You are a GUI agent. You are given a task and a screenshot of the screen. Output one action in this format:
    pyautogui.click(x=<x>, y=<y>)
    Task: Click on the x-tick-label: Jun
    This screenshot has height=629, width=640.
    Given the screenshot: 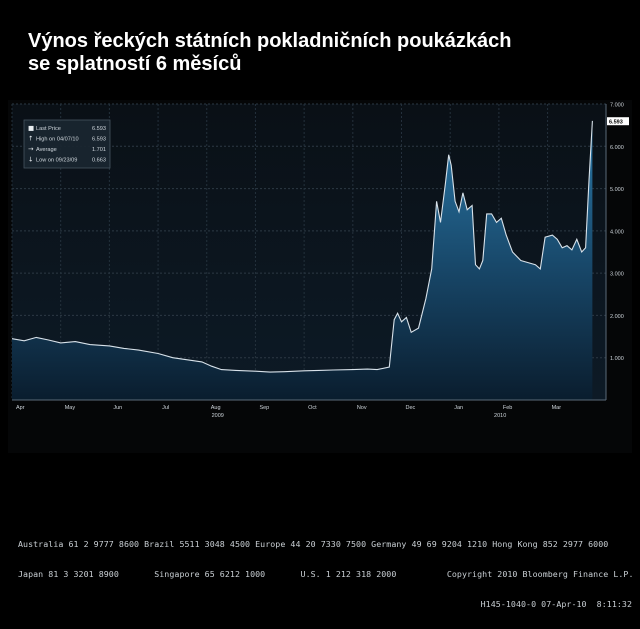 What is the action you would take?
    pyautogui.click(x=117, y=408)
    